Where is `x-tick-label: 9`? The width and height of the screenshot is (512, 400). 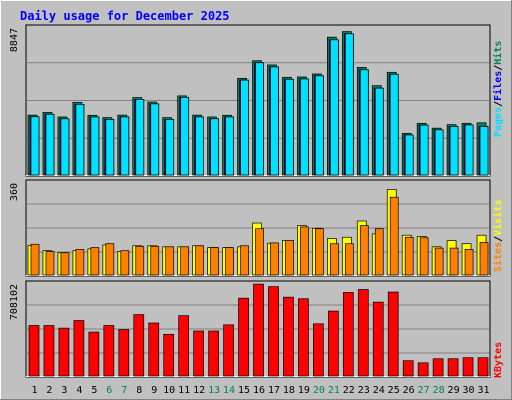
x-tick-label: 9 is located at coordinates (154, 390).